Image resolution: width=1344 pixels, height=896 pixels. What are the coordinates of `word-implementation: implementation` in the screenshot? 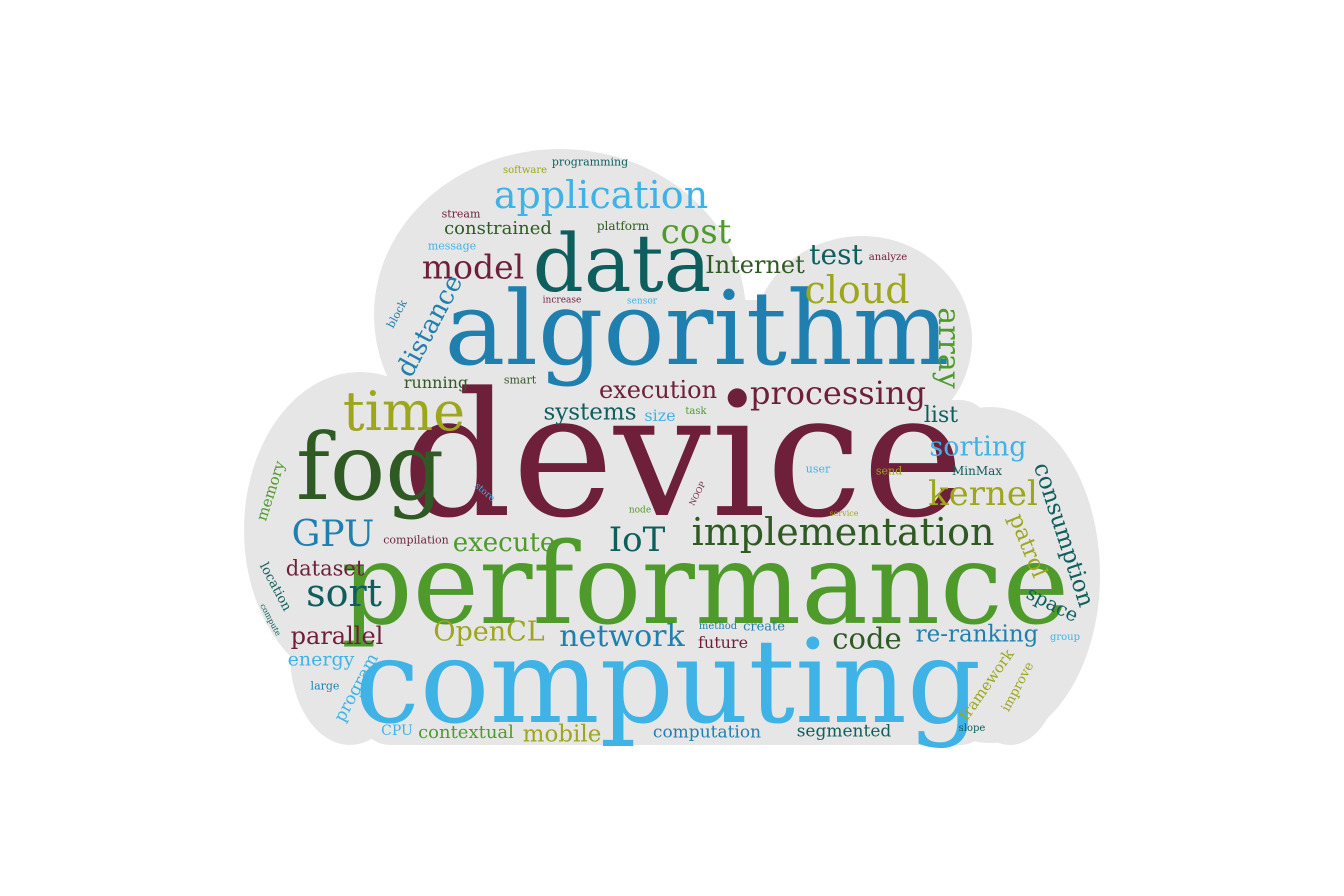 It's located at (843, 532).